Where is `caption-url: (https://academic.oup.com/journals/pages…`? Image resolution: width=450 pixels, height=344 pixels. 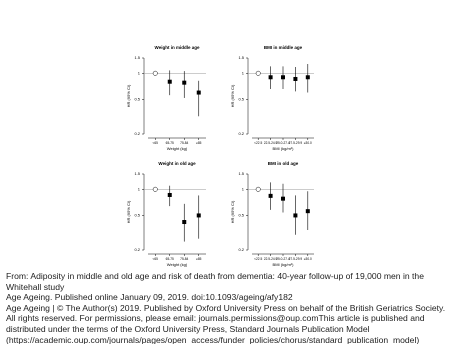
caption-url: (https://academic.oup.com/journals/pages… is located at coordinates (213, 339).